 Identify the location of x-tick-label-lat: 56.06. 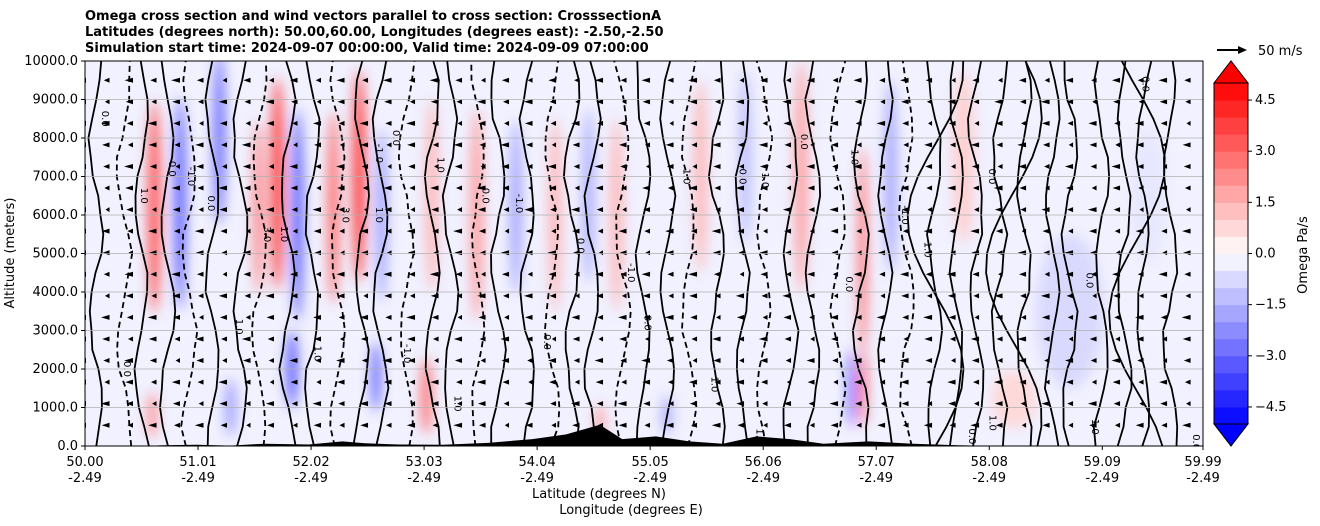
(763, 462).